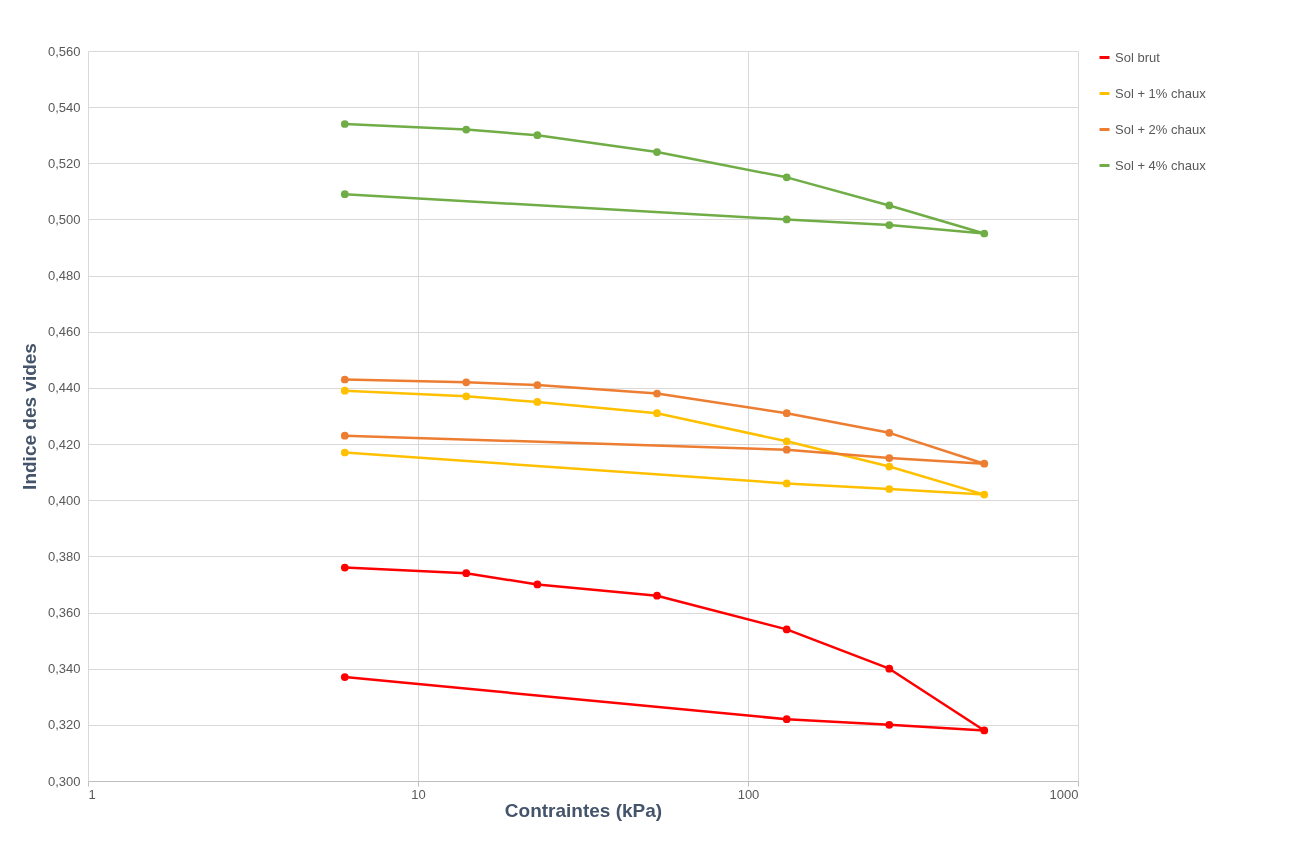 The image size is (1291, 847). What do you see at coordinates (92, 794) in the screenshot?
I see `x-tick-label: 1` at bounding box center [92, 794].